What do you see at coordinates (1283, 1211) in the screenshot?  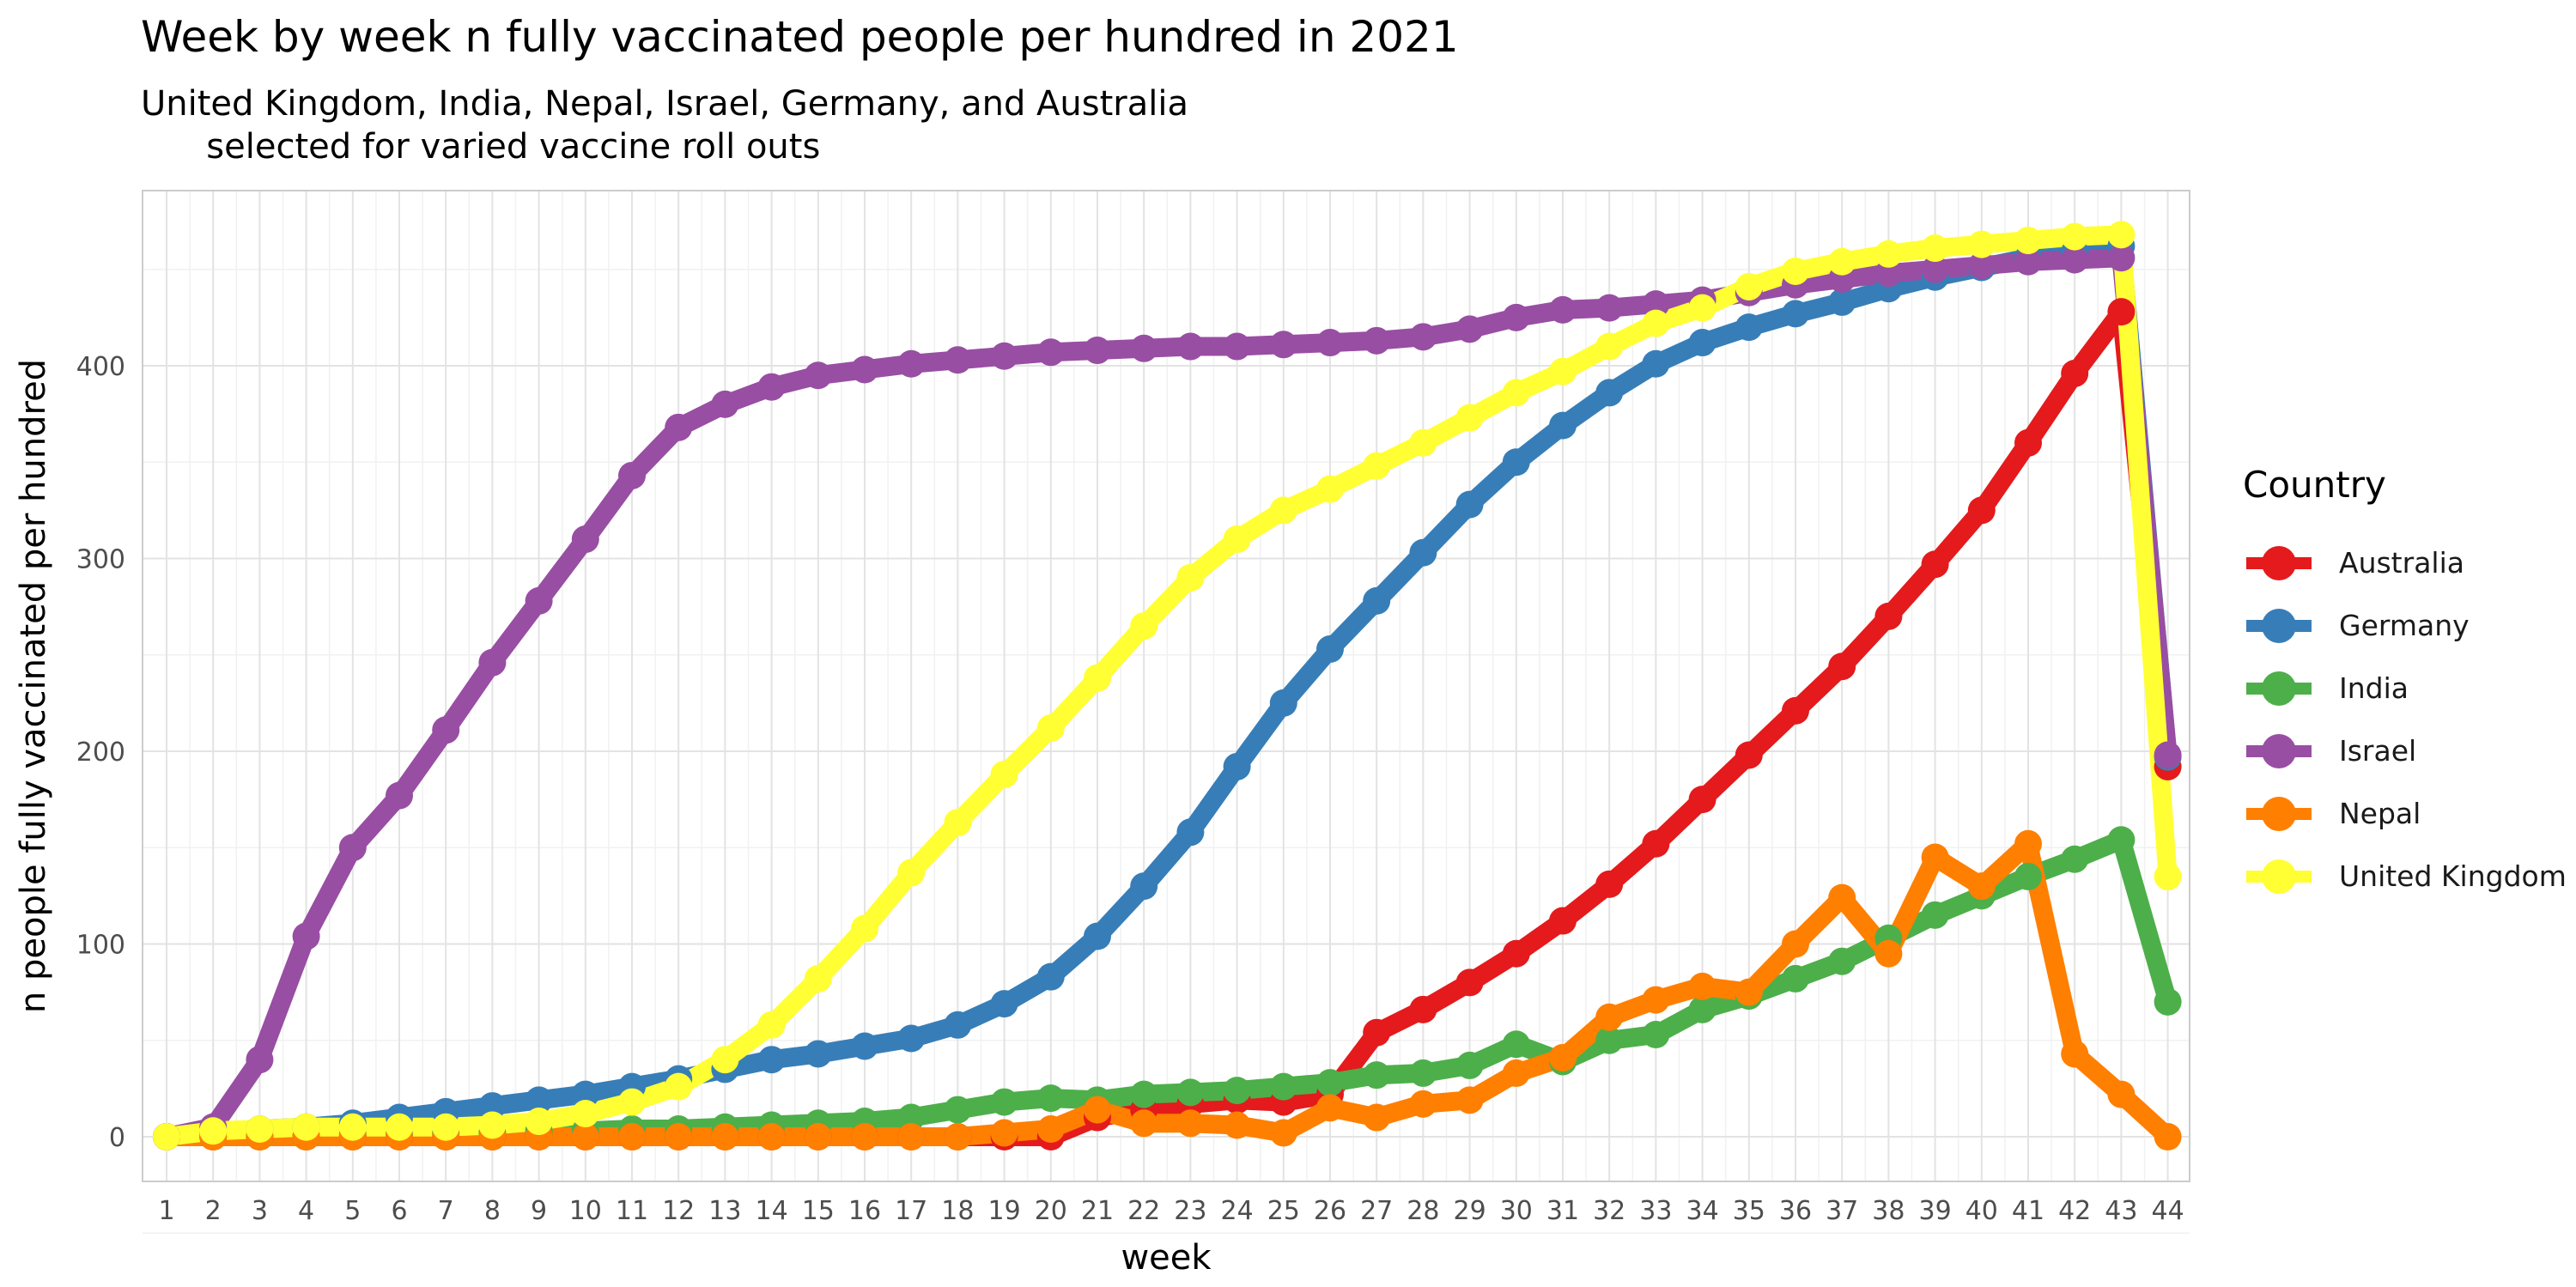 I see `x-tick-label: 25` at bounding box center [1283, 1211].